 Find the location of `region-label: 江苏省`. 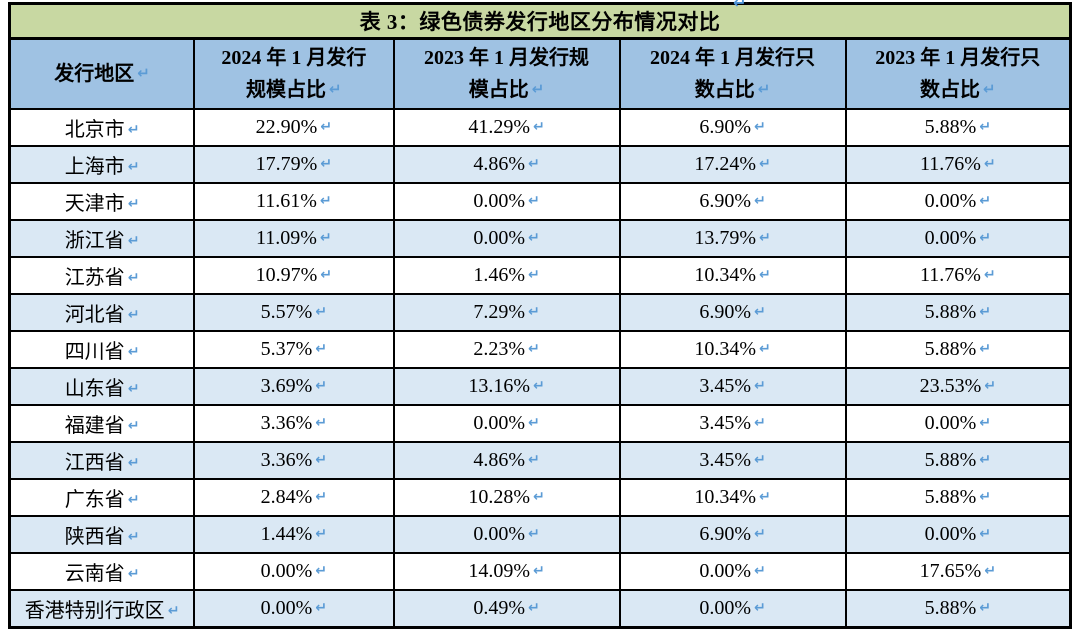

region-label: 江苏省 is located at coordinates (94, 278).